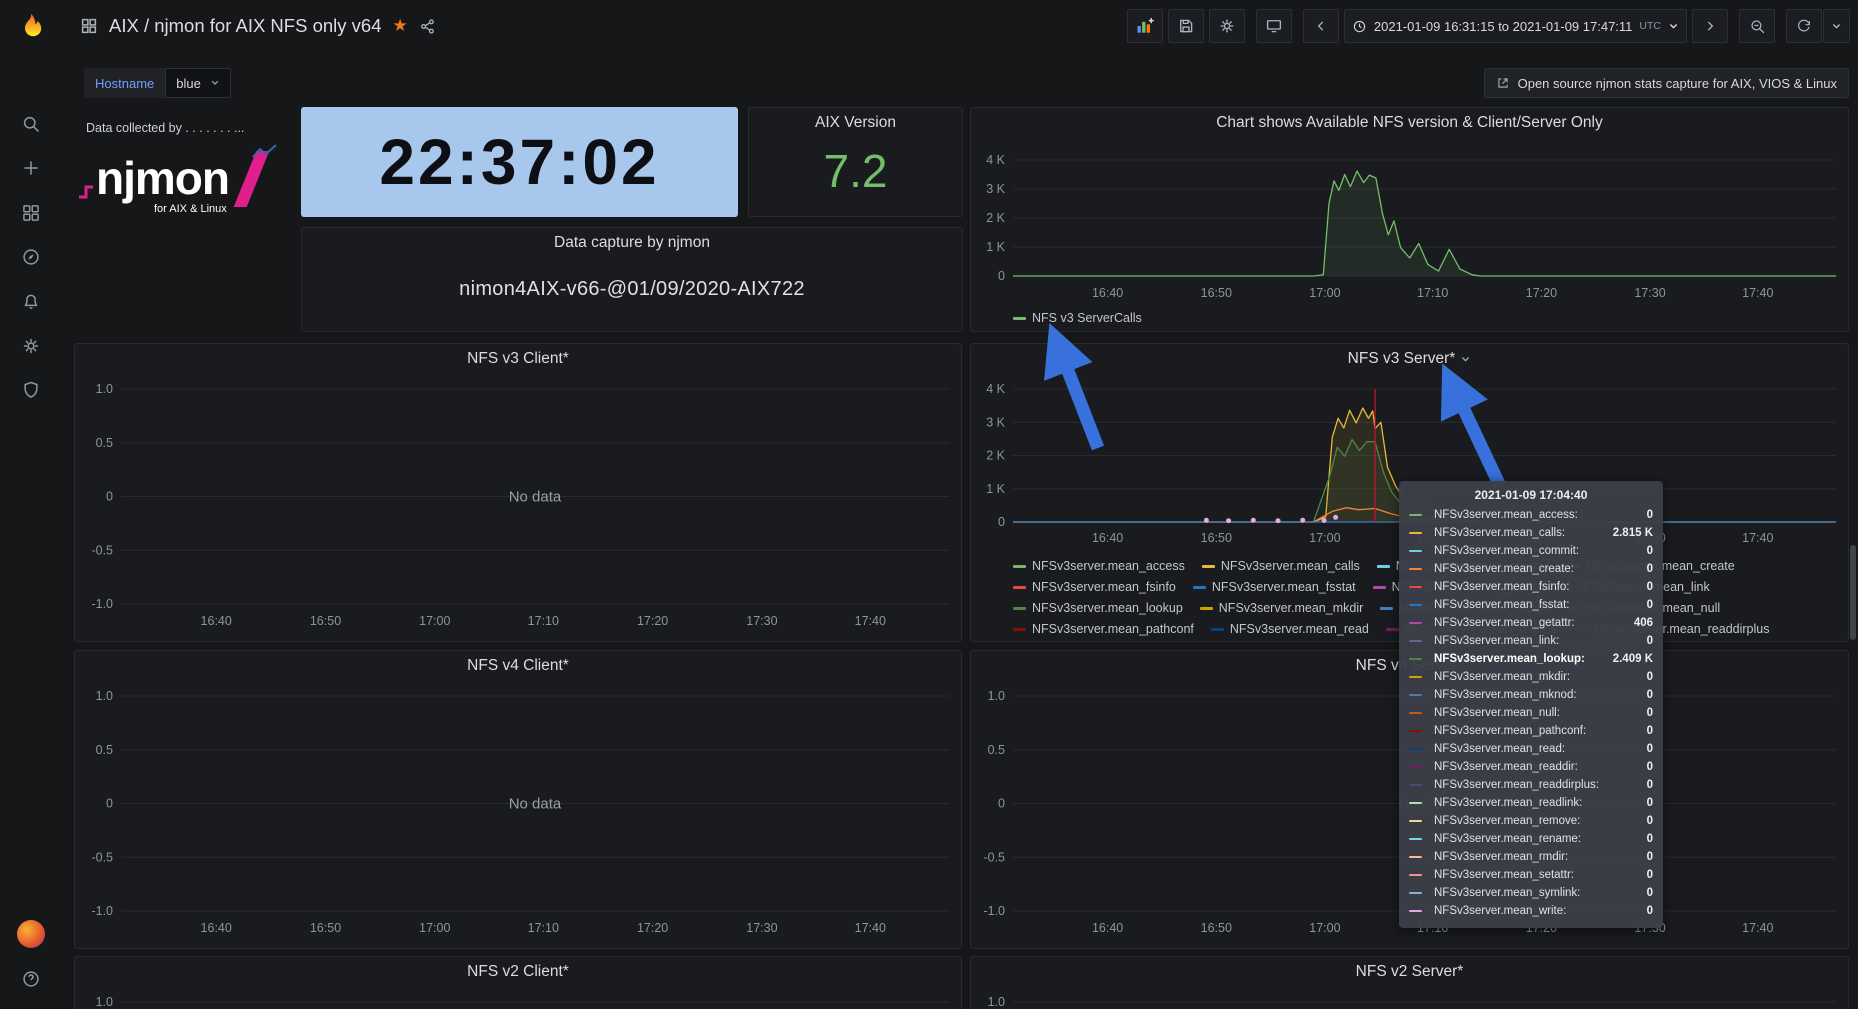 This screenshot has height=1009, width=1858. What do you see at coordinates (995, 489) in the screenshot?
I see `svg-text: 1 K` at bounding box center [995, 489].